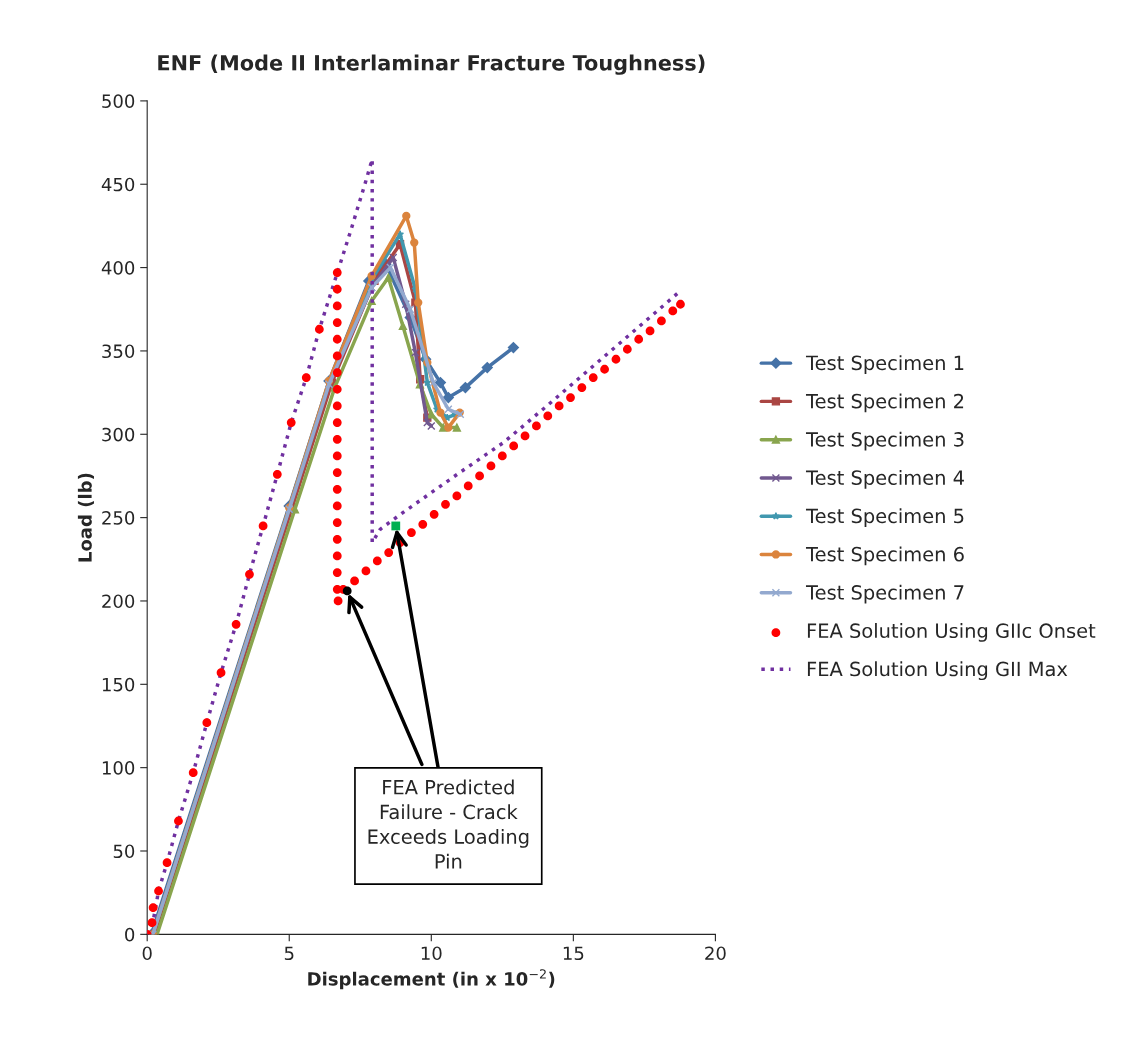 The height and width of the screenshot is (1051, 1141). I want to click on x-tick-label: 5, so click(289, 953).